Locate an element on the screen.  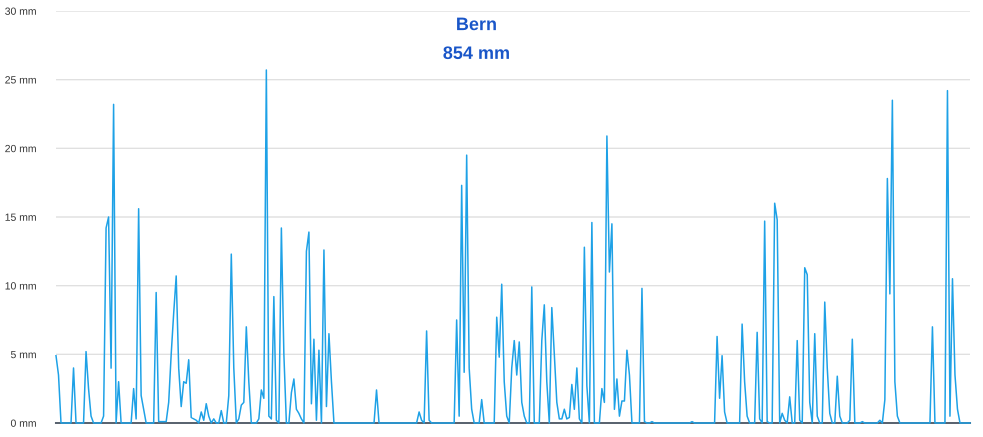
y-tick-label: 20 mm is located at coordinates (20, 148).